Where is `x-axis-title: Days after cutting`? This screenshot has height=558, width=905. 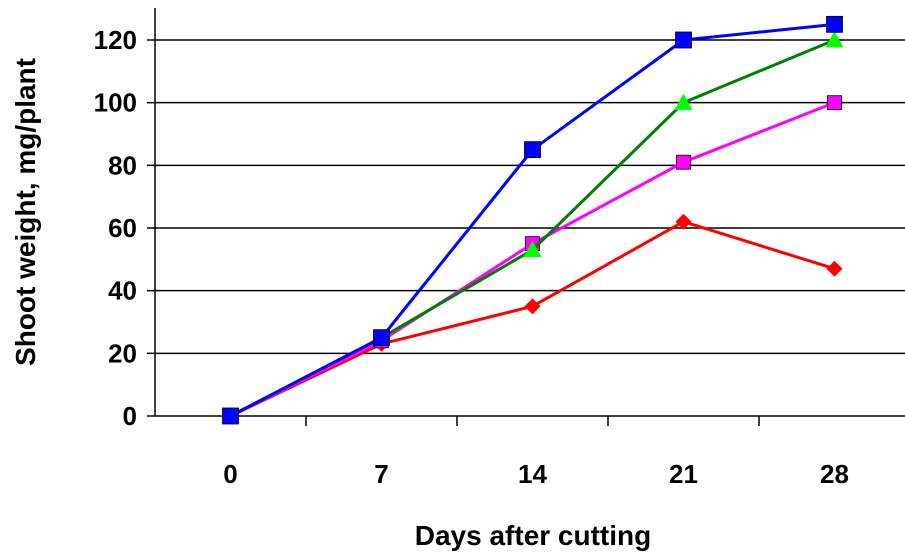
x-axis-title: Days after cutting is located at coordinates (533, 535).